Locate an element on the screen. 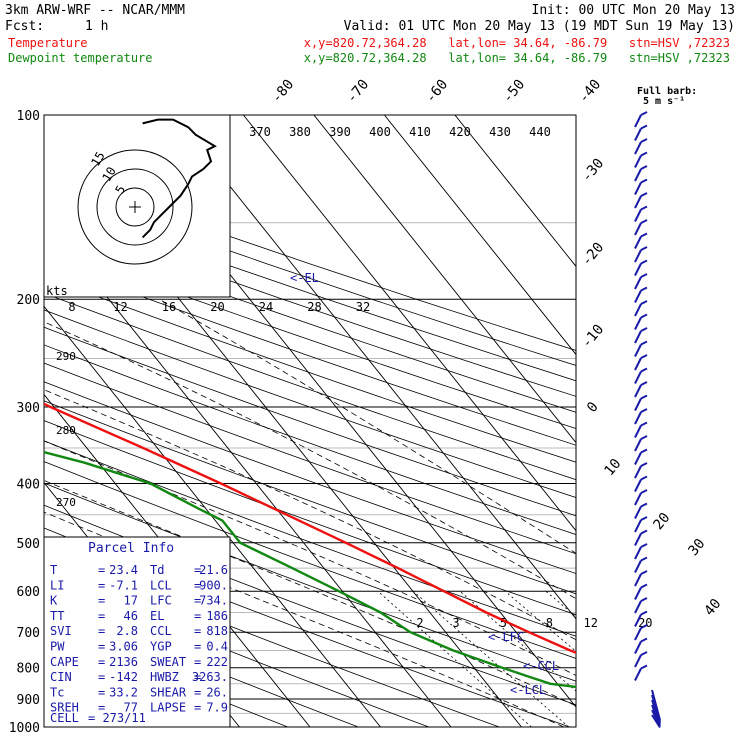 The width and height of the screenshot is (740, 740). theta-label: 430 is located at coordinates (500, 132).